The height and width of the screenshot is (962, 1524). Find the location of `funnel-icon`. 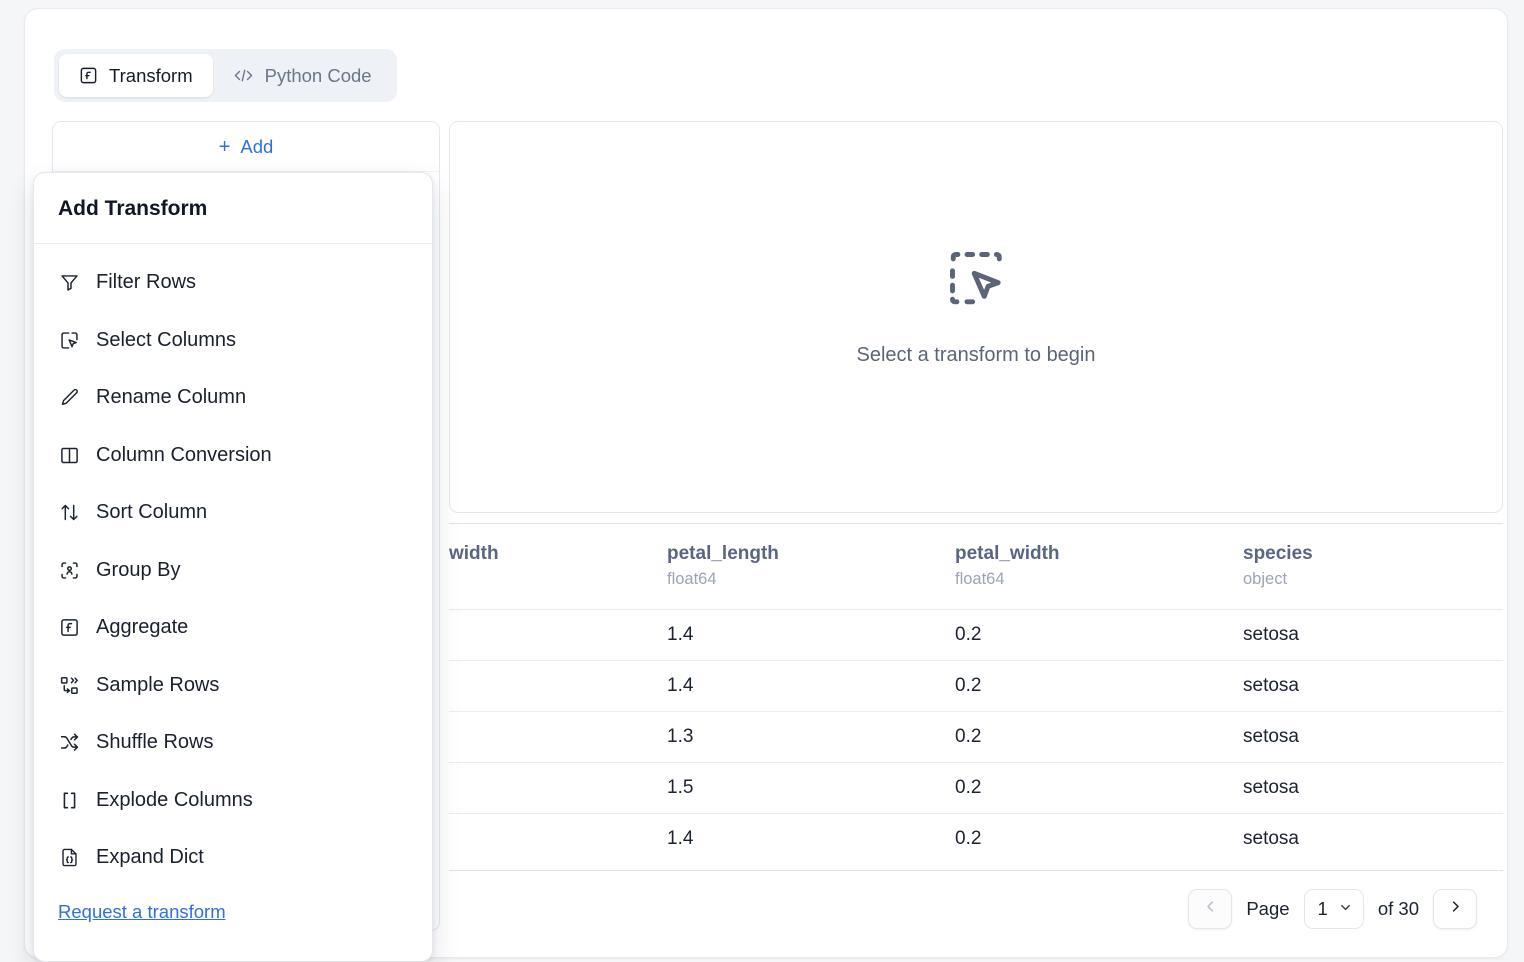

funnel-icon is located at coordinates (69, 283).